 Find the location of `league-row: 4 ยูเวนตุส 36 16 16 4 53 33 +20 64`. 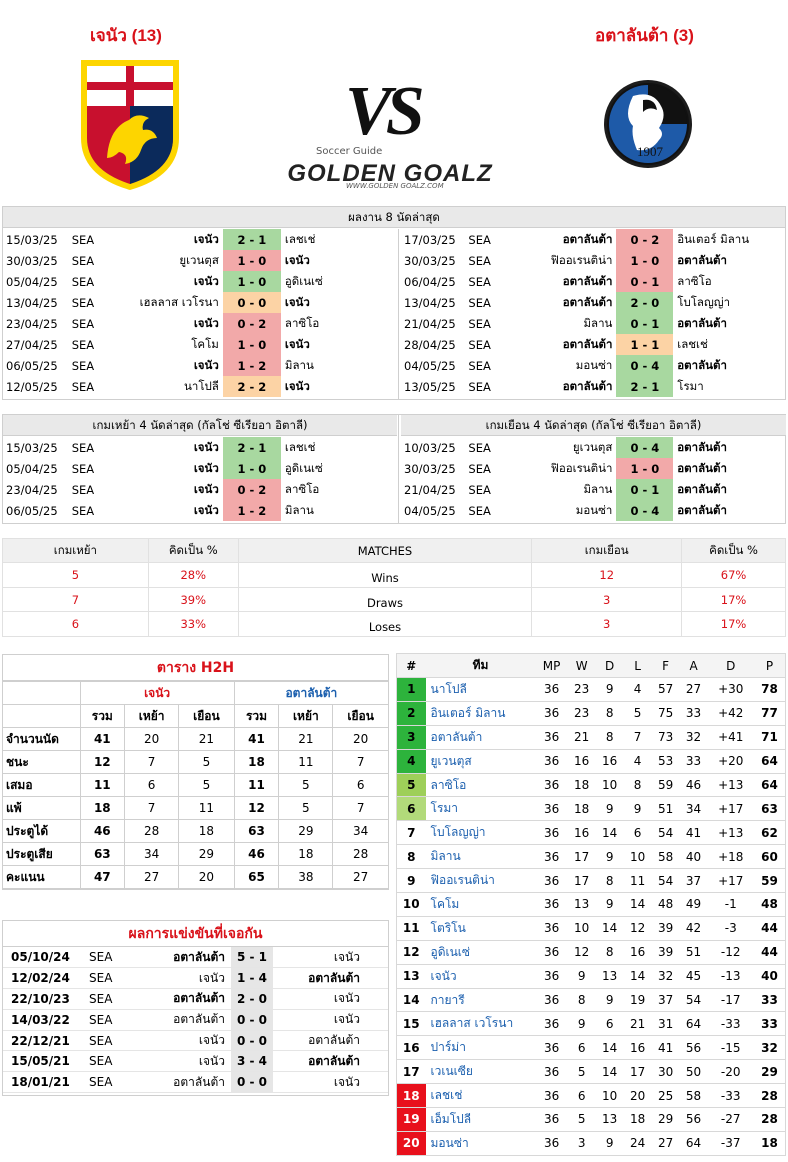

league-row: 4 ยูเวนตุส 36 16 16 4 53 33 +20 64 is located at coordinates (591, 761).